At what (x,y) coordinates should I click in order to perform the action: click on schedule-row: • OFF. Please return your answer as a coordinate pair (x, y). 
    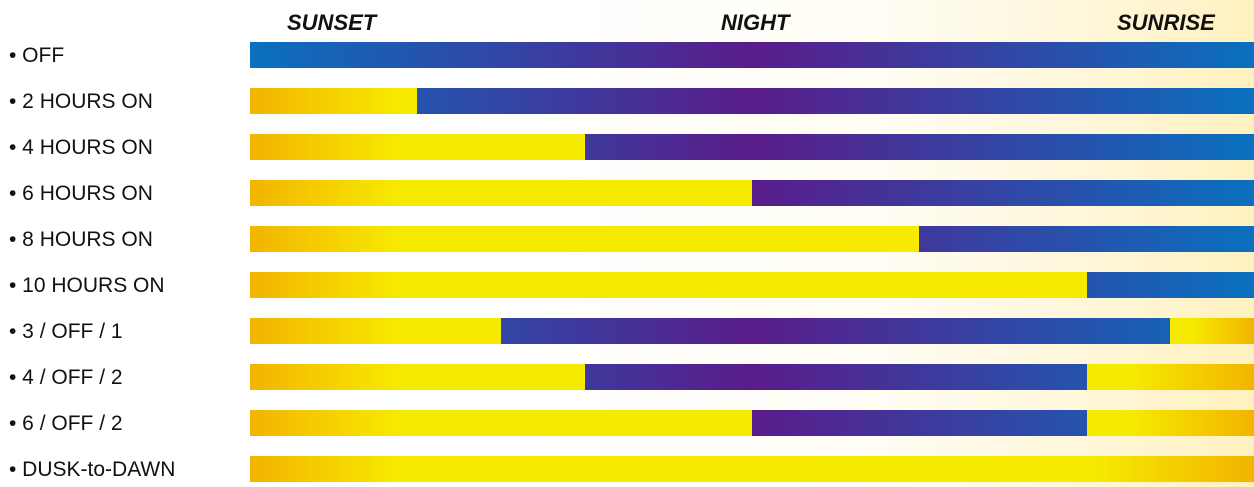
    Looking at the image, I should click on (627, 56).